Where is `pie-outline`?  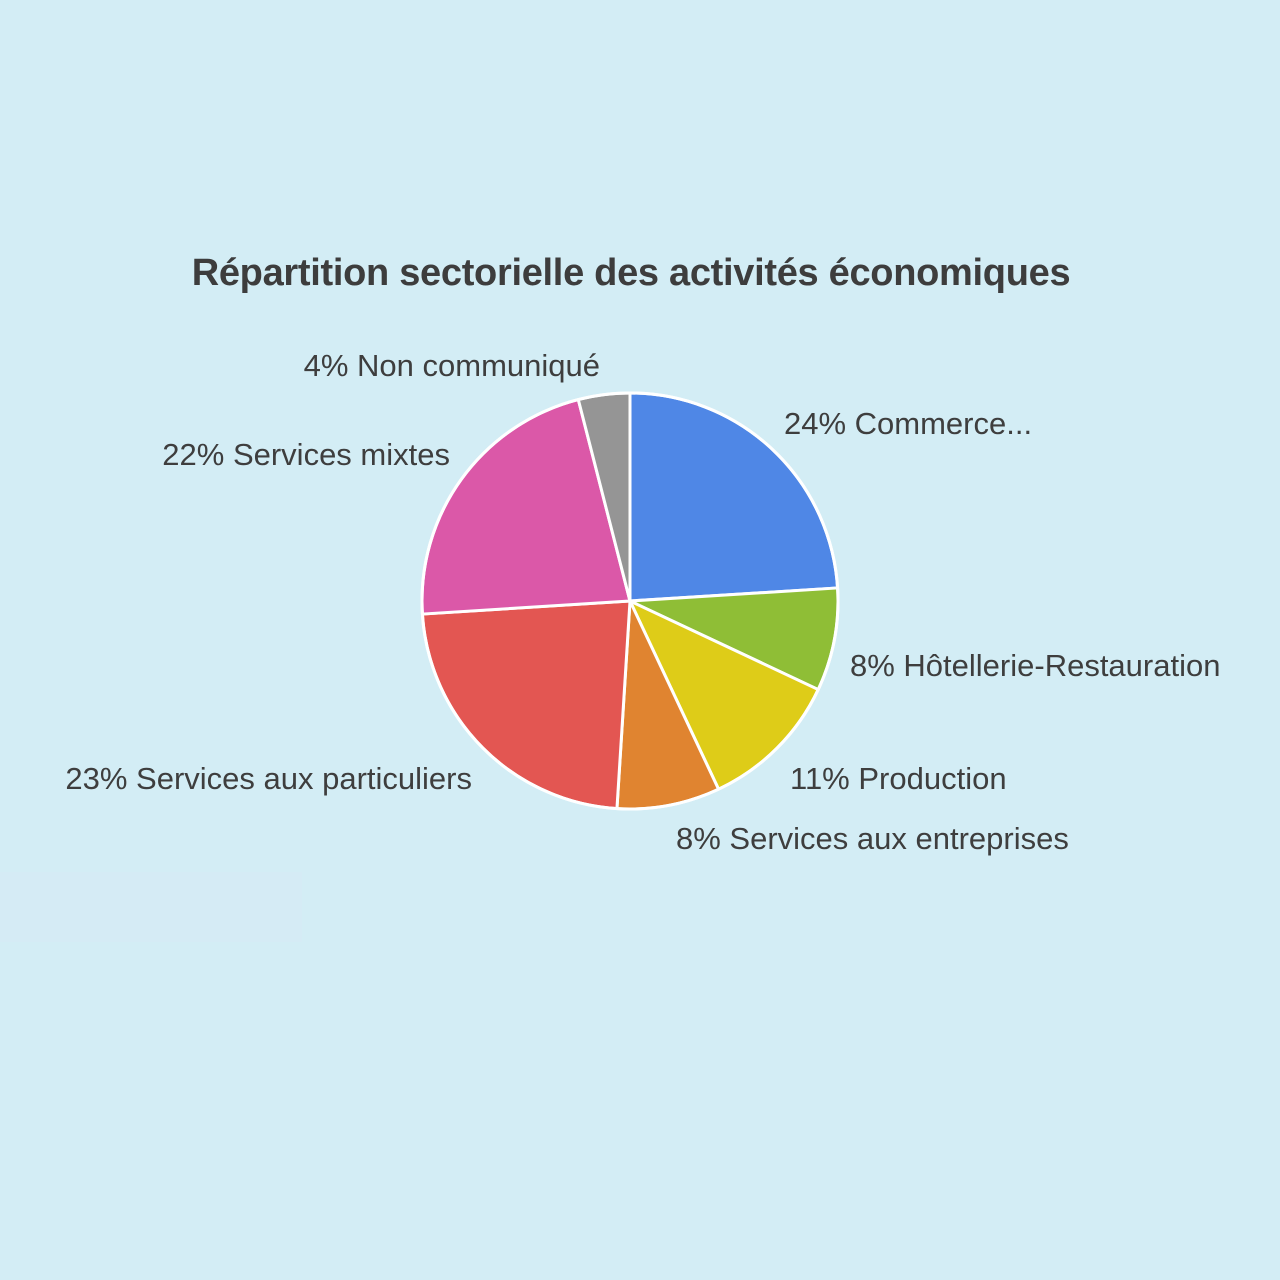 pie-outline is located at coordinates (630, 601).